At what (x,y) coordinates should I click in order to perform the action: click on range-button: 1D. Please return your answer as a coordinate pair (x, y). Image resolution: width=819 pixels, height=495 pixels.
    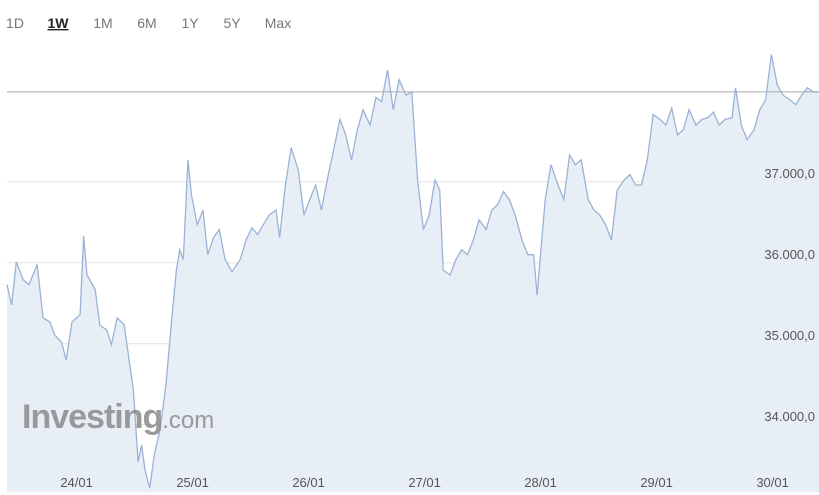
    Looking at the image, I should click on (15, 23).